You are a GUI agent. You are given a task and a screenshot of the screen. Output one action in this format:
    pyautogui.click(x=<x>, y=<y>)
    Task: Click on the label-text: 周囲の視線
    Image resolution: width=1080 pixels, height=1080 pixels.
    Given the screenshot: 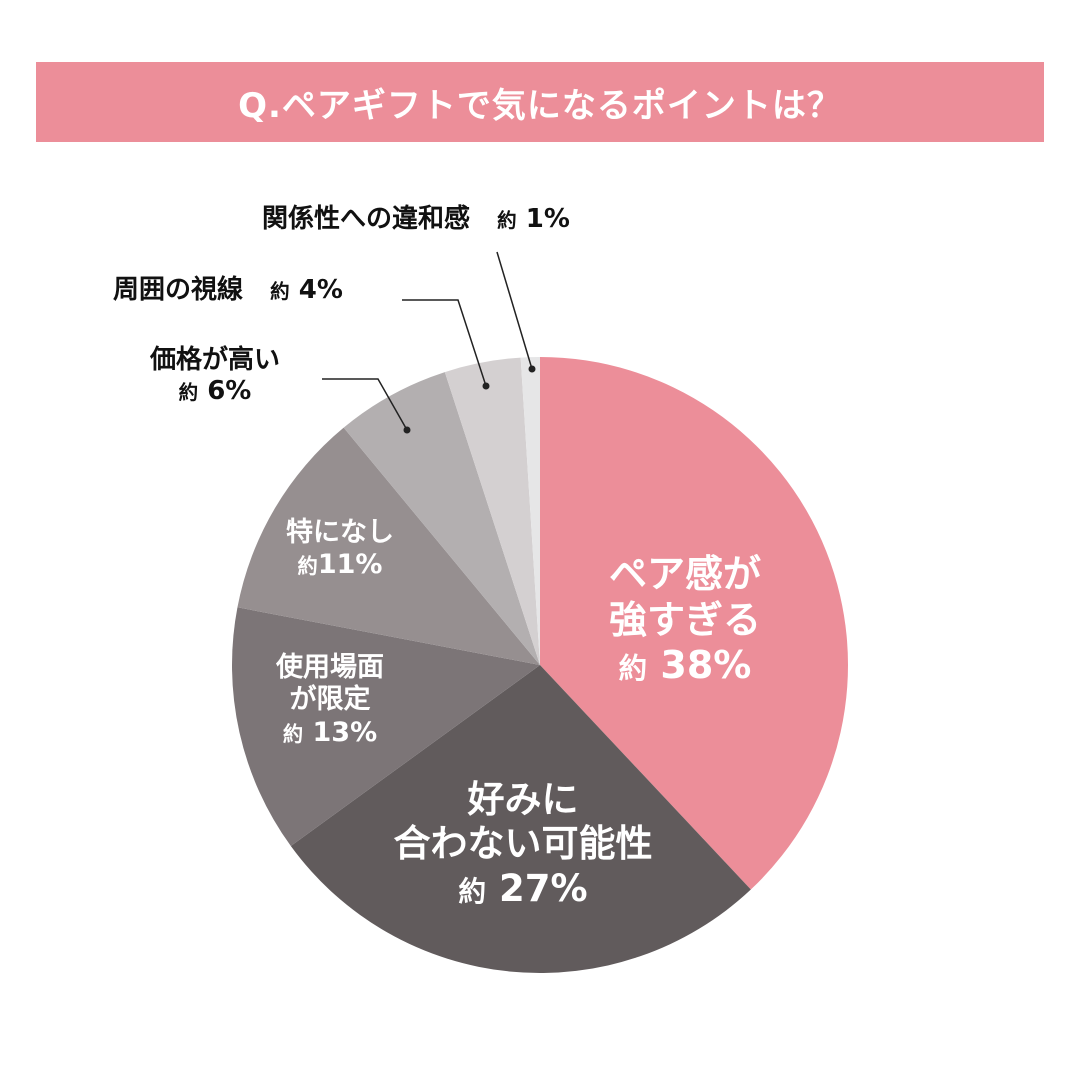 What is the action you would take?
    pyautogui.click(x=178, y=290)
    